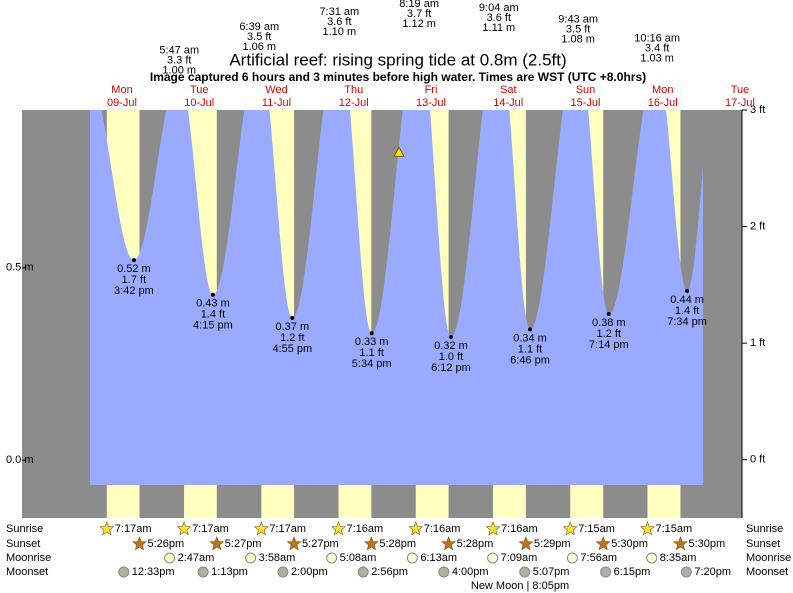 The image size is (793, 593). I want to click on high-time: 8:19 am, so click(419, 5).